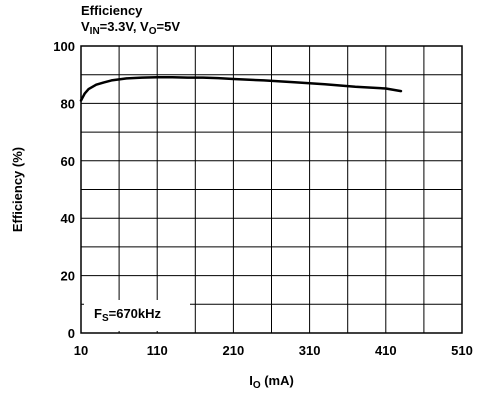 The width and height of the screenshot is (480, 397). I want to click on y-tick-label: 40, so click(68, 218).